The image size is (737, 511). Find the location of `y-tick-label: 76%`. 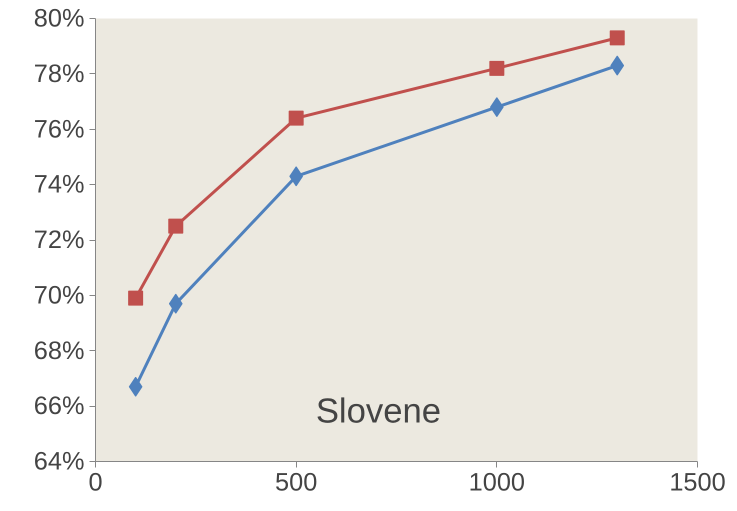

y-tick-label: 76% is located at coordinates (59, 129).